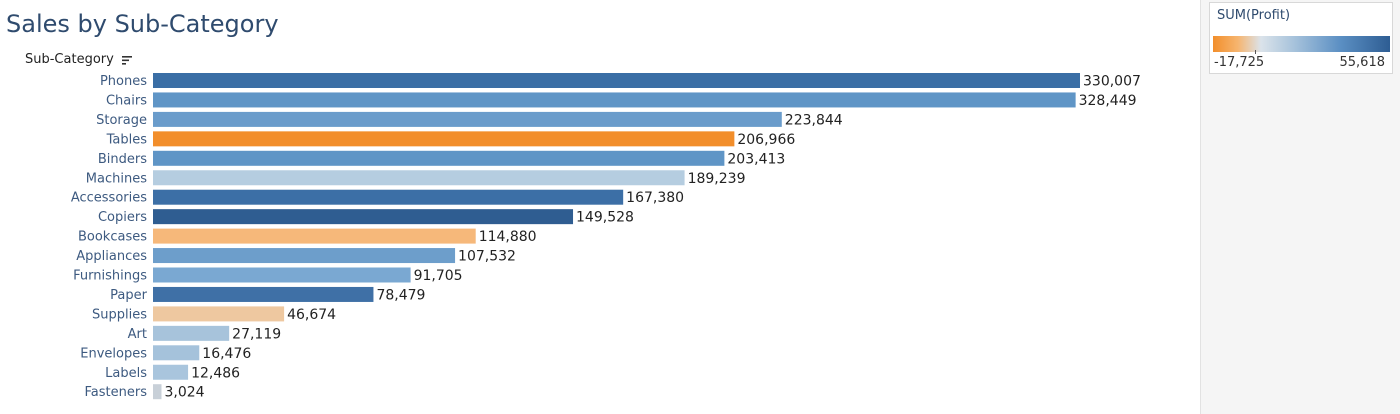 Image resolution: width=1400 pixels, height=414 pixels. What do you see at coordinates (1254, 15) in the screenshot?
I see `legend-title: SUM(Profit)` at bounding box center [1254, 15].